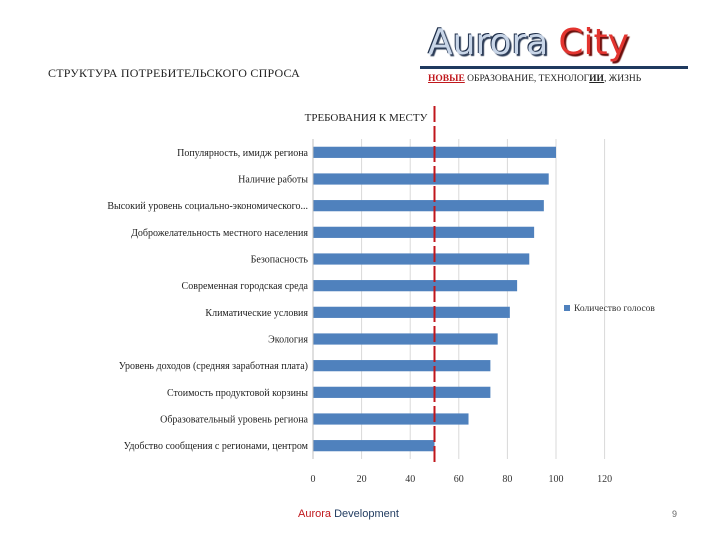 Image resolution: width=720 pixels, height=540 pixels. Describe the element at coordinates (446, 79) in the screenshot. I see `tagline-accent: НОВЫЕ` at that location.